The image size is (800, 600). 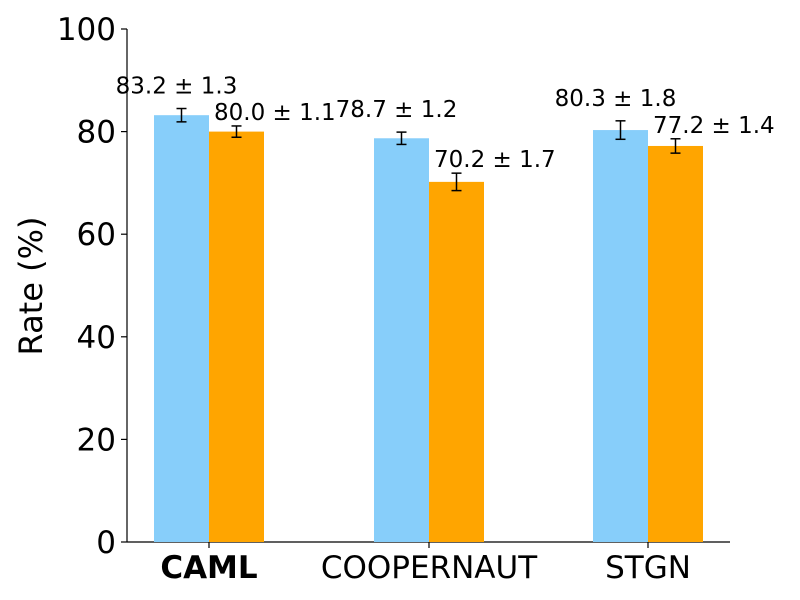 What do you see at coordinates (96, 235) in the screenshot?
I see `y-tick-label: 60` at bounding box center [96, 235].